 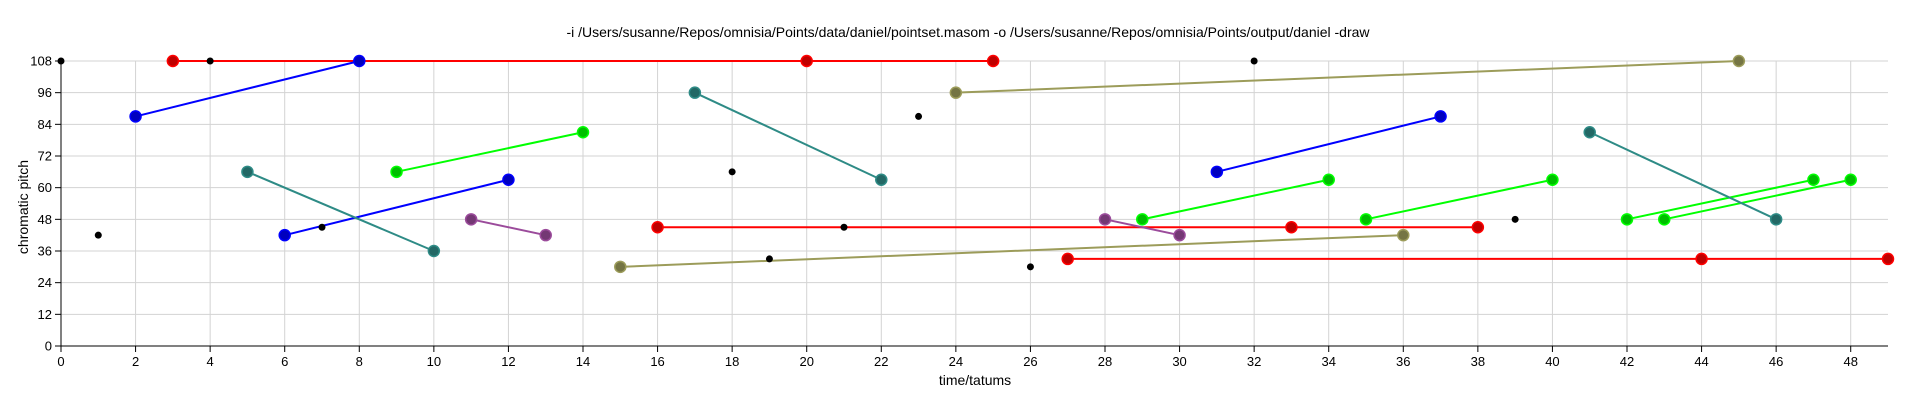 What do you see at coordinates (210, 361) in the screenshot?
I see `x-tick-label: 4` at bounding box center [210, 361].